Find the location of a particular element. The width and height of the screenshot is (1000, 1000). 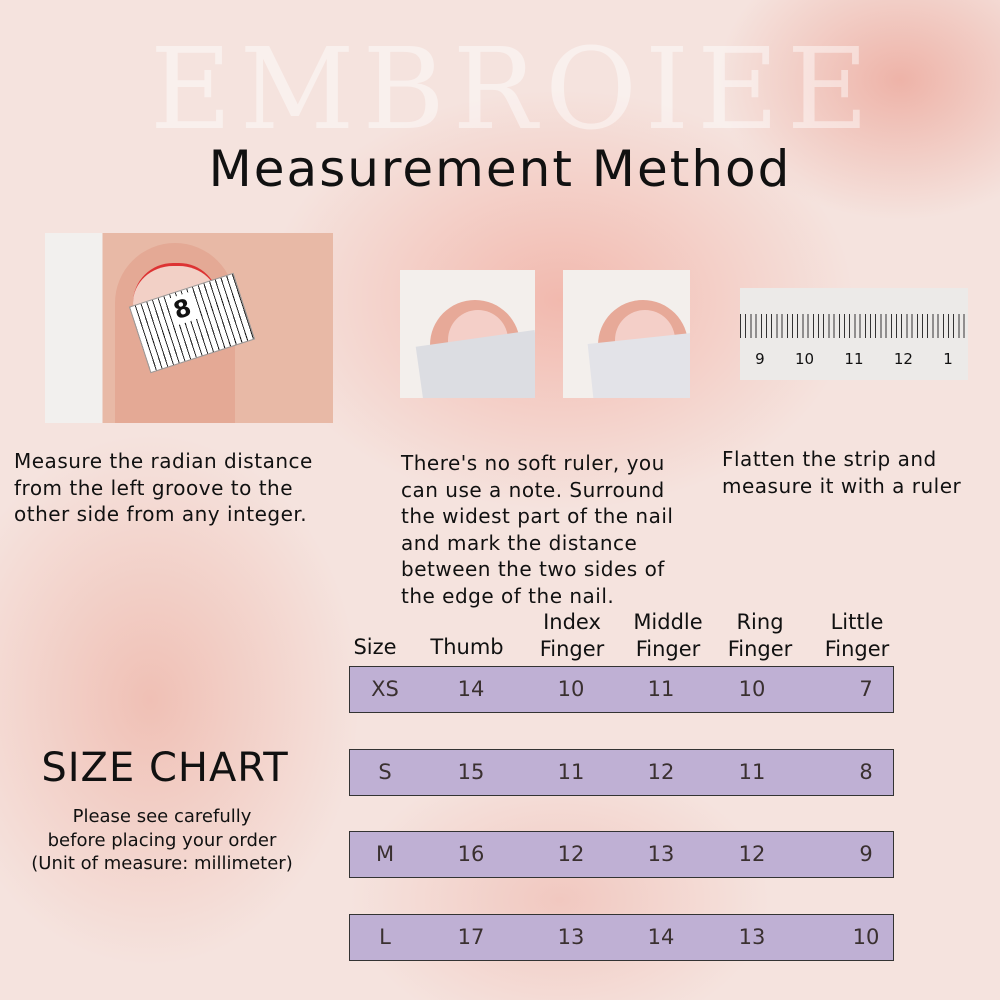

table-row: S 15 11 12 11 8 is located at coordinates (621, 772).